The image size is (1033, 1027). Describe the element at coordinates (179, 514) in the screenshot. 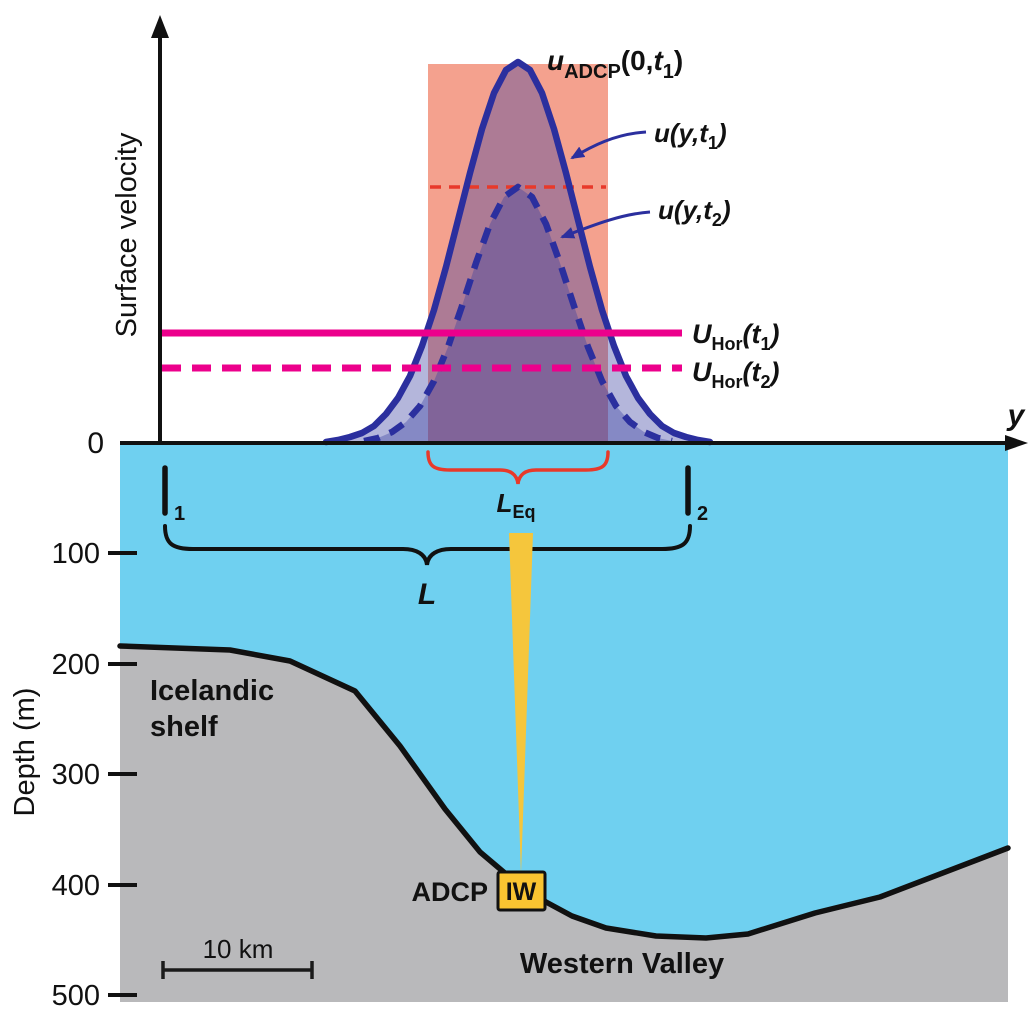

I see `limit1-subscript: 1` at that location.